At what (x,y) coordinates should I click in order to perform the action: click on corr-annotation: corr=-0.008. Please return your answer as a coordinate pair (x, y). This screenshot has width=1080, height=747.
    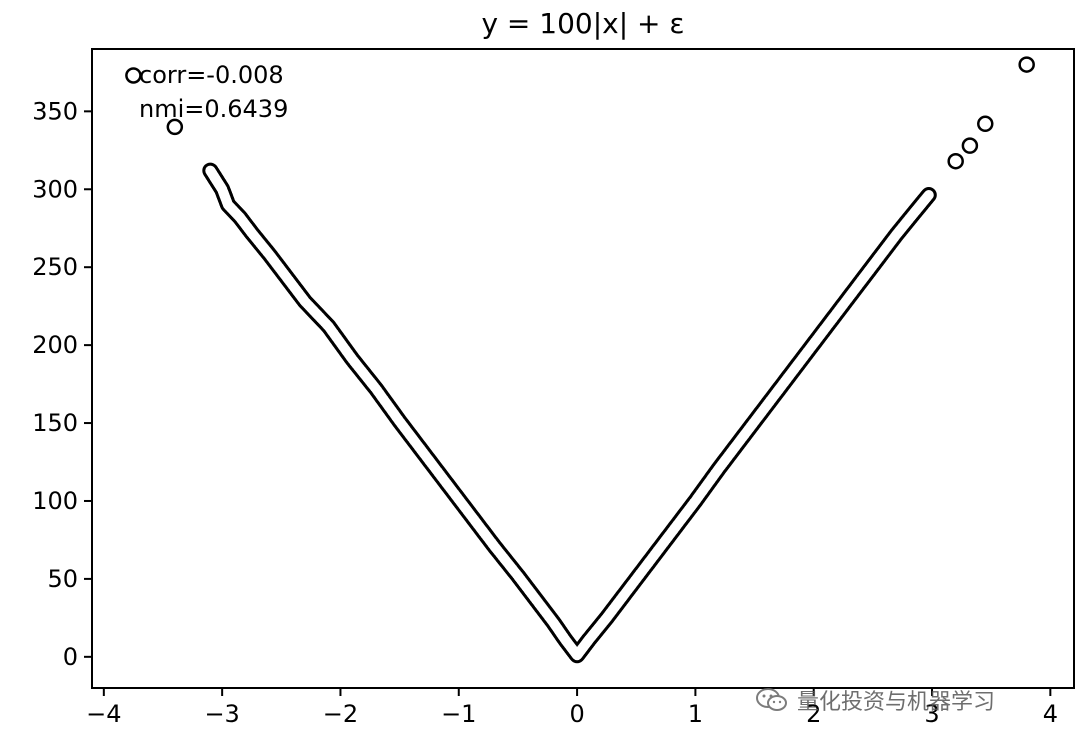
    Looking at the image, I should click on (211, 75).